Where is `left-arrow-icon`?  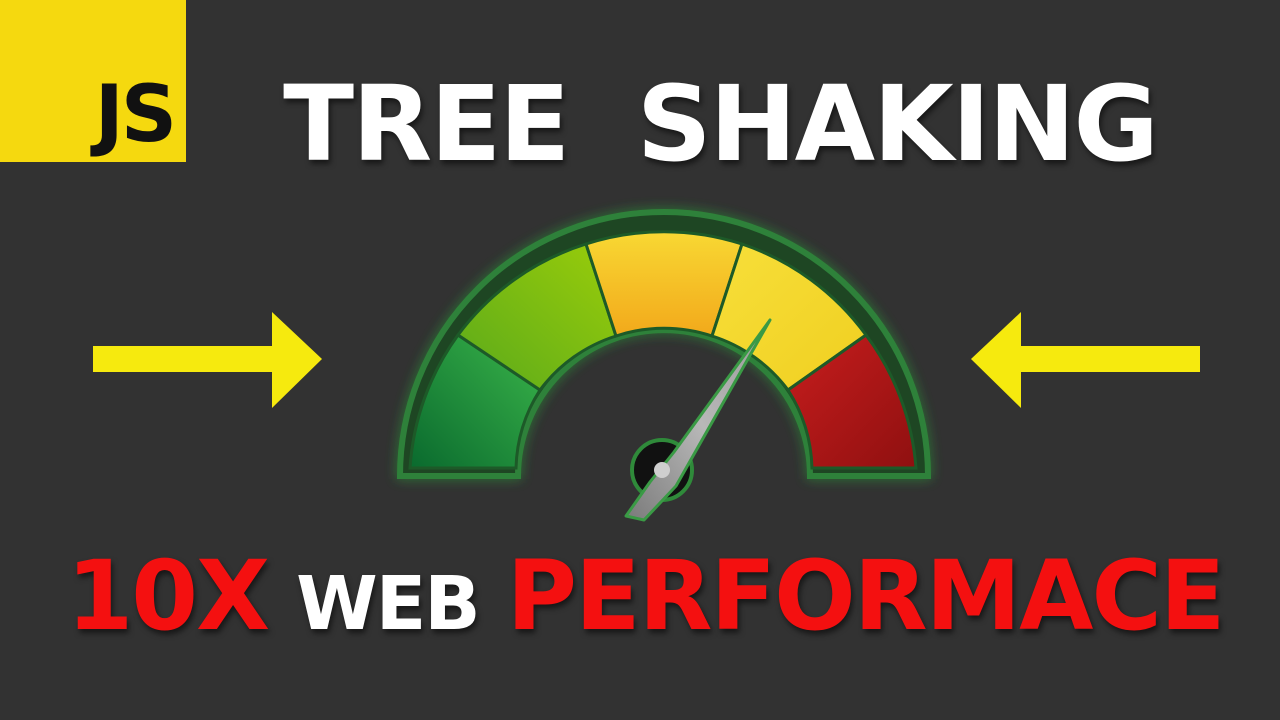
left-arrow-icon is located at coordinates (1085, 360).